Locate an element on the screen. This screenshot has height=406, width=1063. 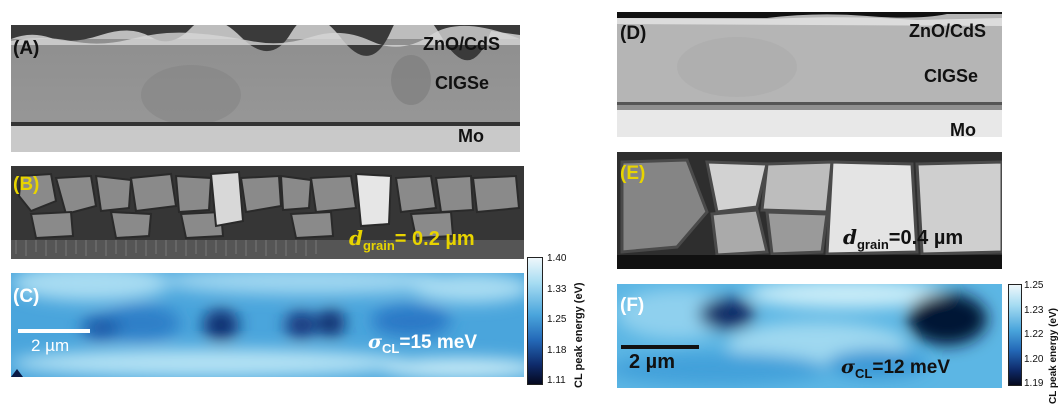
grain-size-annotation-b: dgrain= 0.2 µm is located at coordinates (412, 239).